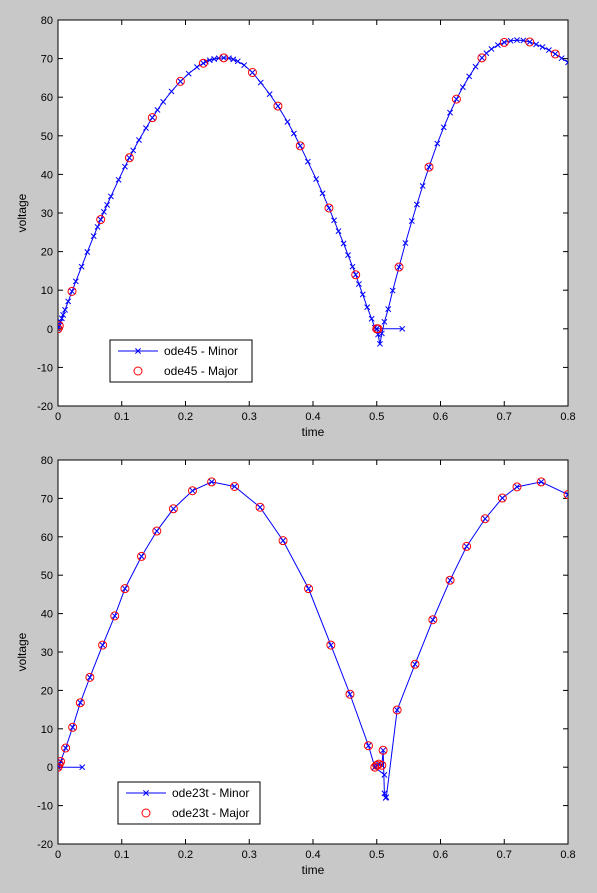 This screenshot has width=597, height=893. I want to click on x-tick-label: 0.5, so click(376, 417).